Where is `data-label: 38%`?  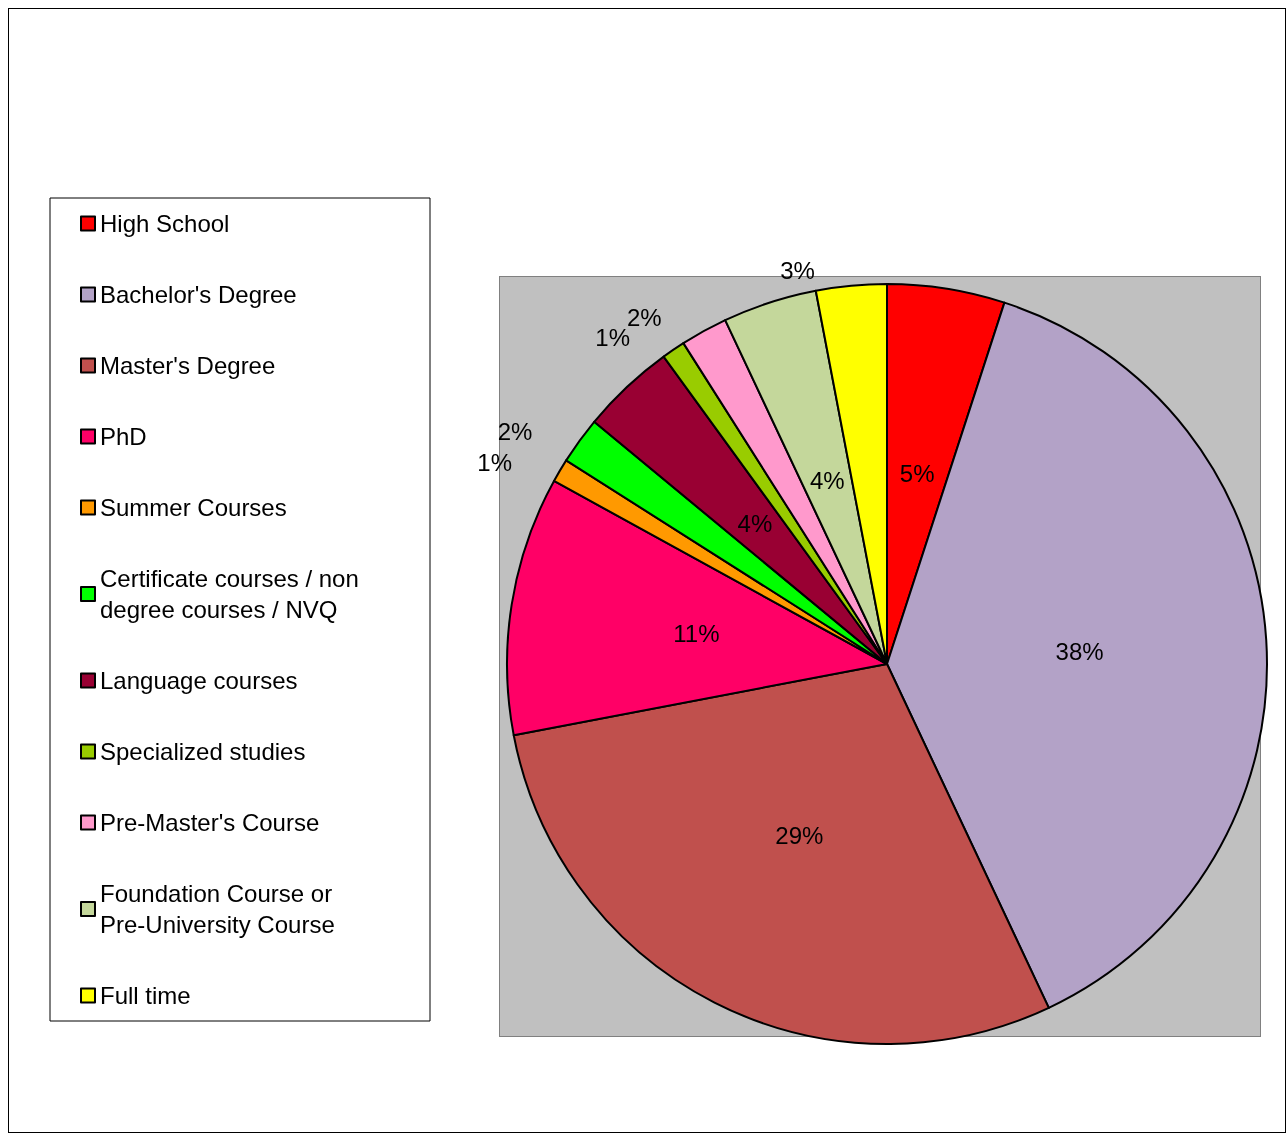 data-label: 38% is located at coordinates (1079, 652).